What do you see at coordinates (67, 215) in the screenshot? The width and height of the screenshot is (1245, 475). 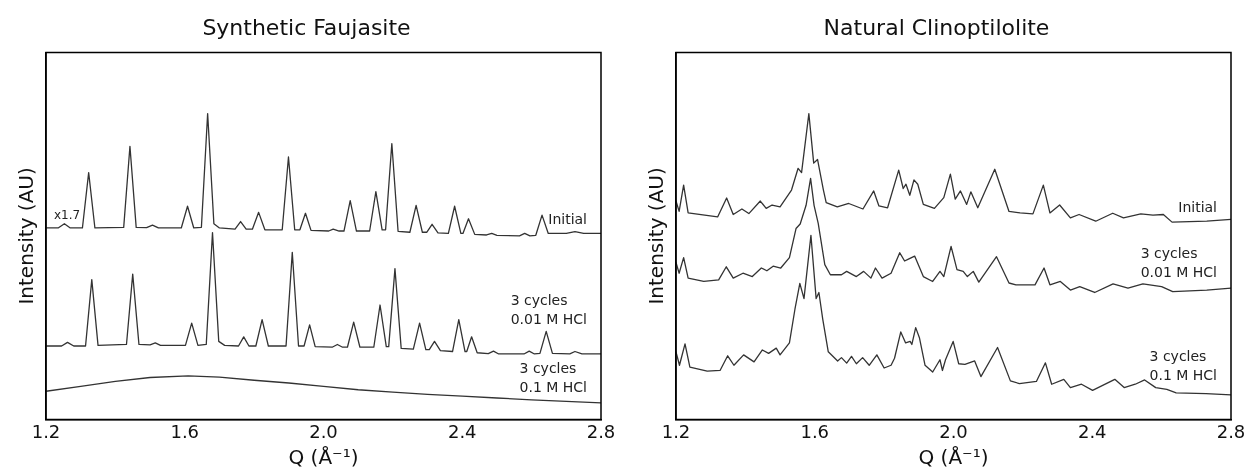 I see `annotation: x1.7` at bounding box center [67, 215].